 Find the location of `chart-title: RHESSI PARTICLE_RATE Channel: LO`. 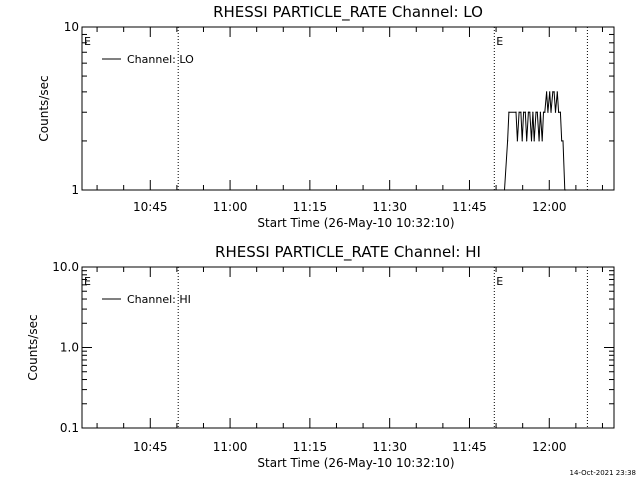

chart-title: RHESSI PARTICLE_RATE Channel: LO is located at coordinates (348, 12).